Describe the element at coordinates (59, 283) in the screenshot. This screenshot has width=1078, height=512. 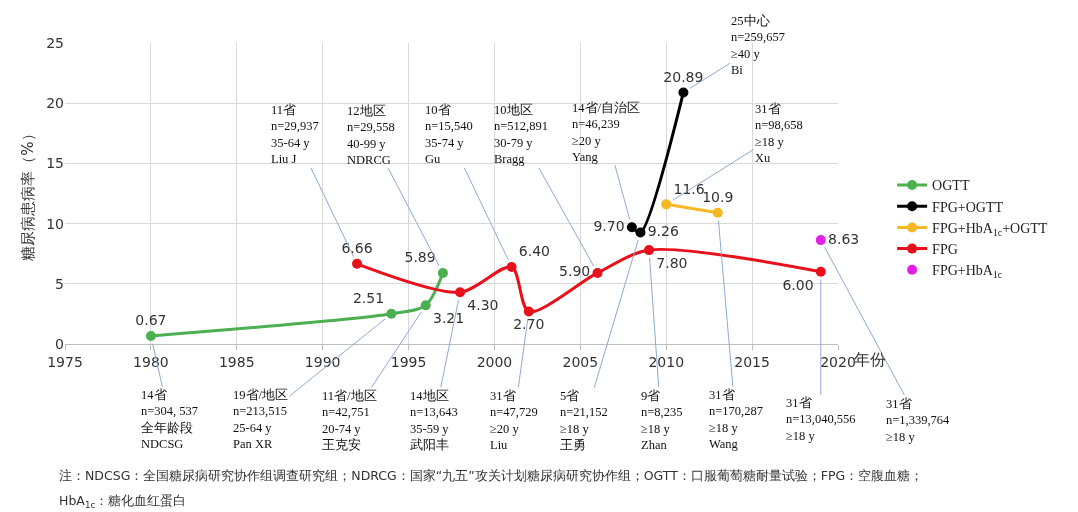
I see `y-tick-label: 5` at that location.